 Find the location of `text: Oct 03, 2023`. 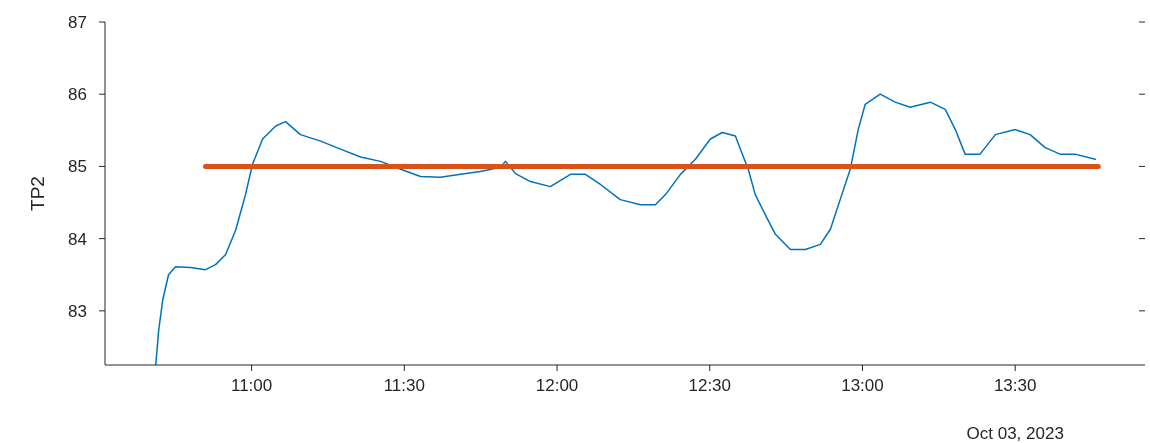

text: Oct 03, 2023 is located at coordinates (1015, 433).